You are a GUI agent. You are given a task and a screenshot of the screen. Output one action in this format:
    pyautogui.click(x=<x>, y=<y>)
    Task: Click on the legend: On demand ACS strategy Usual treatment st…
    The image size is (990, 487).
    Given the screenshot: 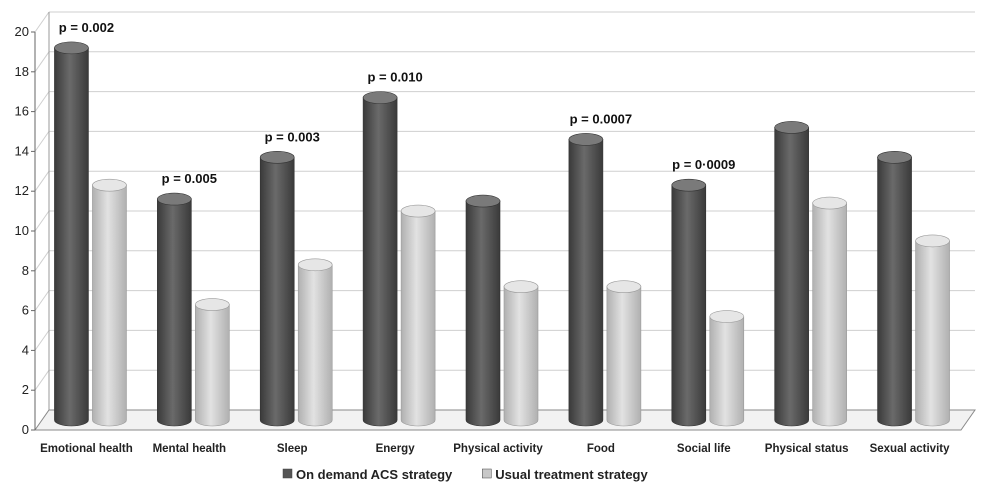 What is the action you would take?
    pyautogui.click(x=465, y=474)
    